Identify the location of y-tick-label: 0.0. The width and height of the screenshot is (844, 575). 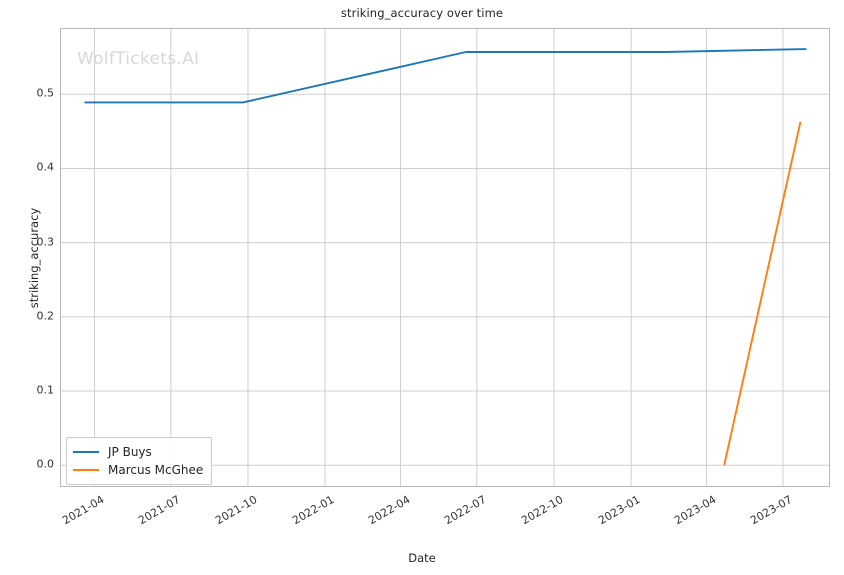
(45, 464).